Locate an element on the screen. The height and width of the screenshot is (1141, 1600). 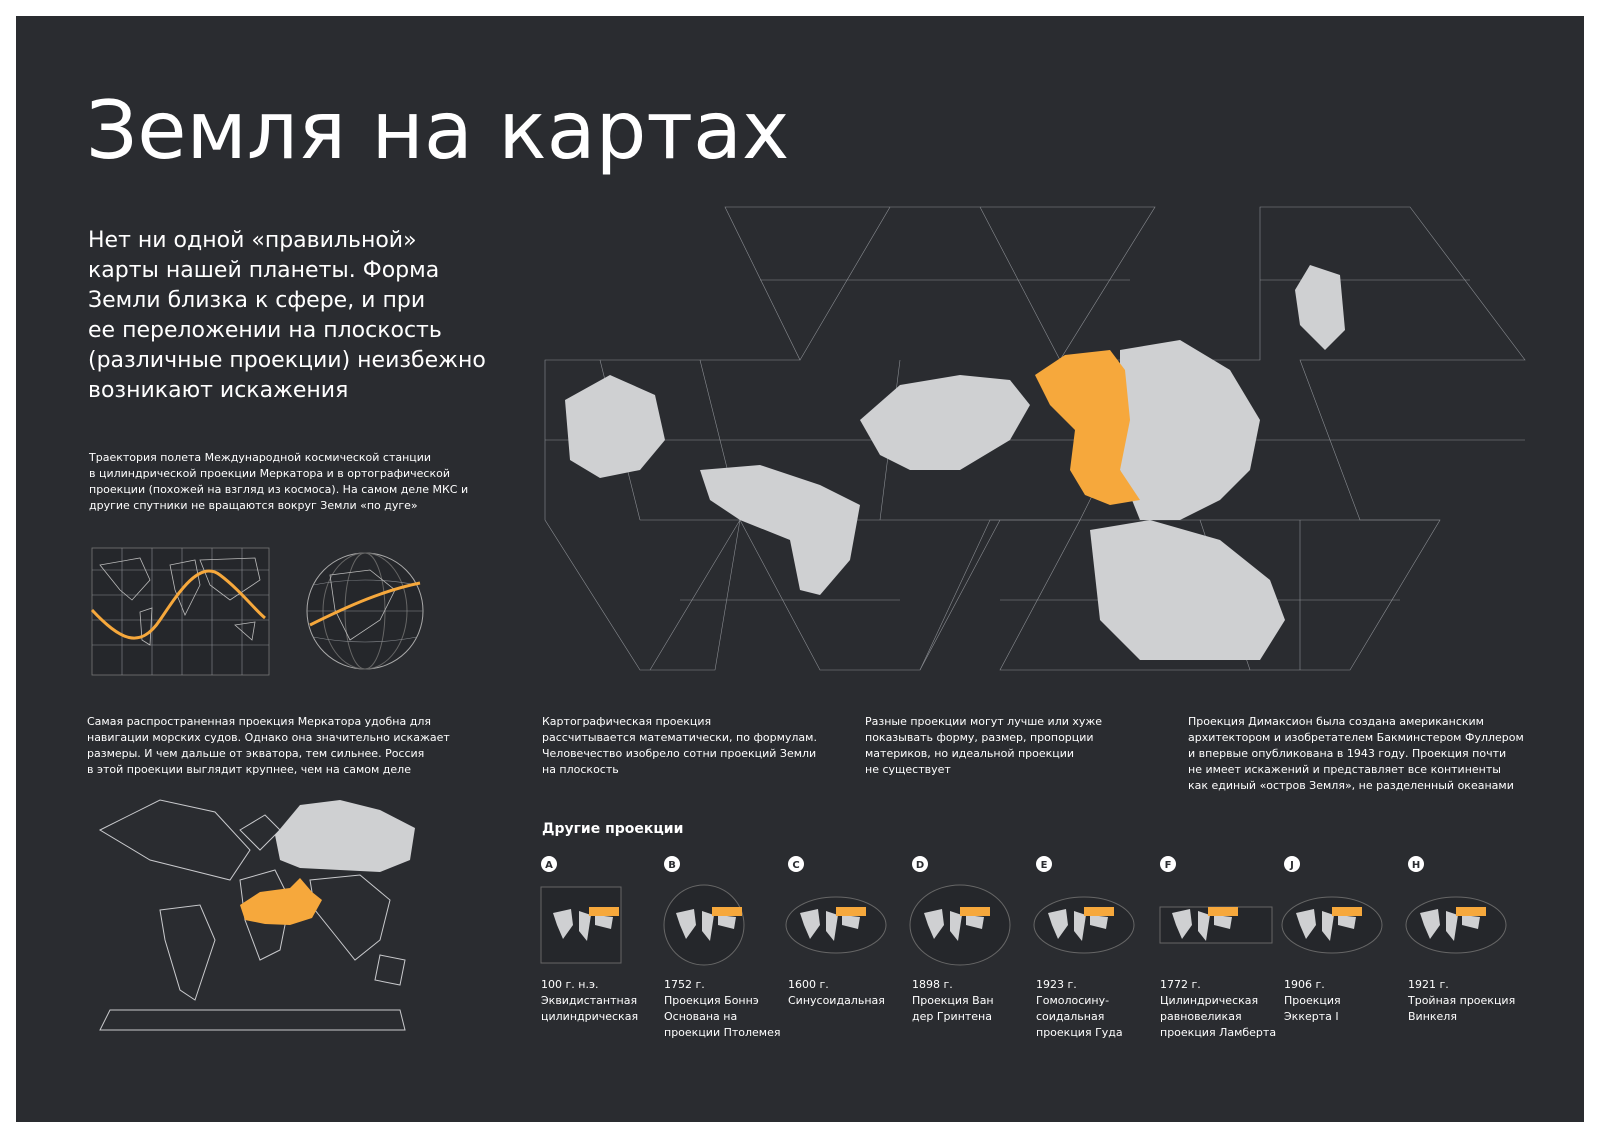
letter: C is located at coordinates (795, 865).